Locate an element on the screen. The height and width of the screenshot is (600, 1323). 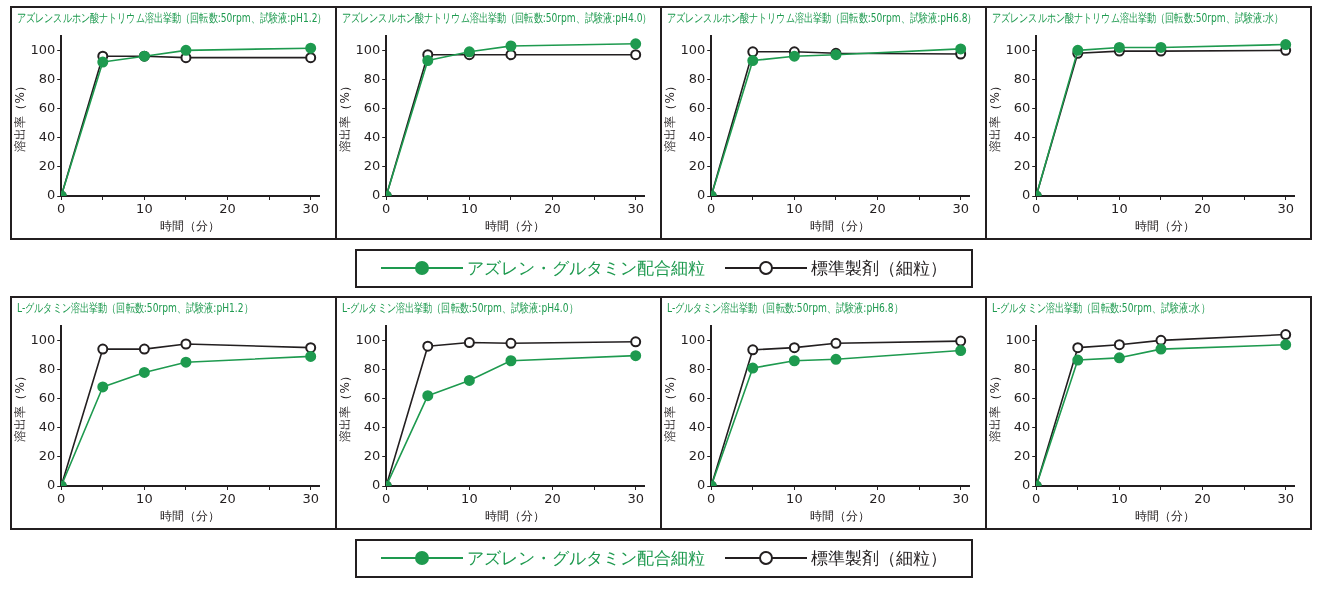
chart-title: アズレンスルホン酸ナトリウム溶出挙動（回転数:50rpm、試験液:pH4.0） is located at coordinates (497, 18).